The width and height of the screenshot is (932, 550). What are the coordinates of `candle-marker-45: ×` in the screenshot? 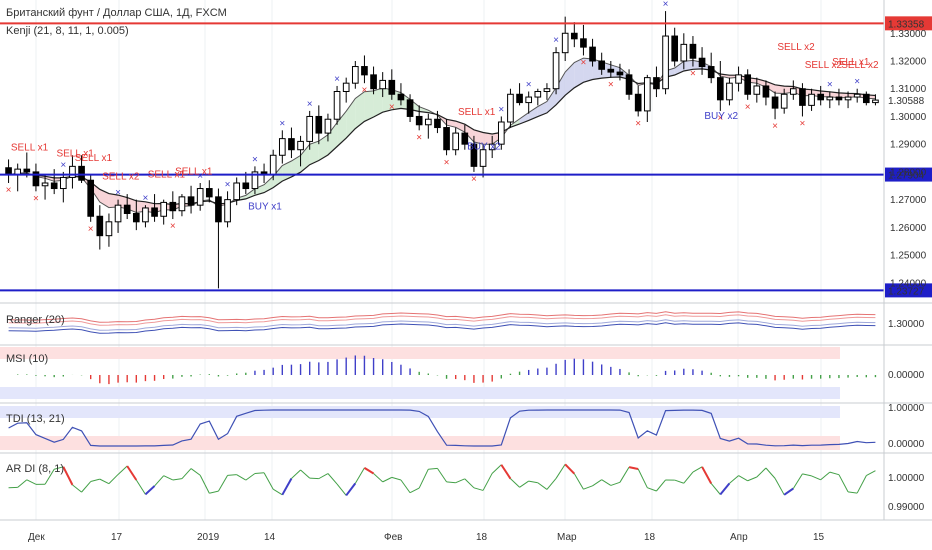 It's located at (419, 137).